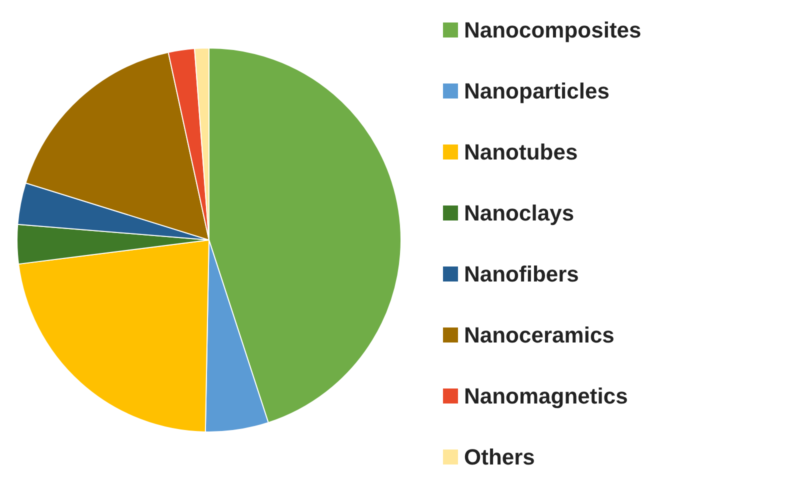  What do you see at coordinates (546, 396) in the screenshot?
I see `legend-label: Nanomagnetics` at bounding box center [546, 396].